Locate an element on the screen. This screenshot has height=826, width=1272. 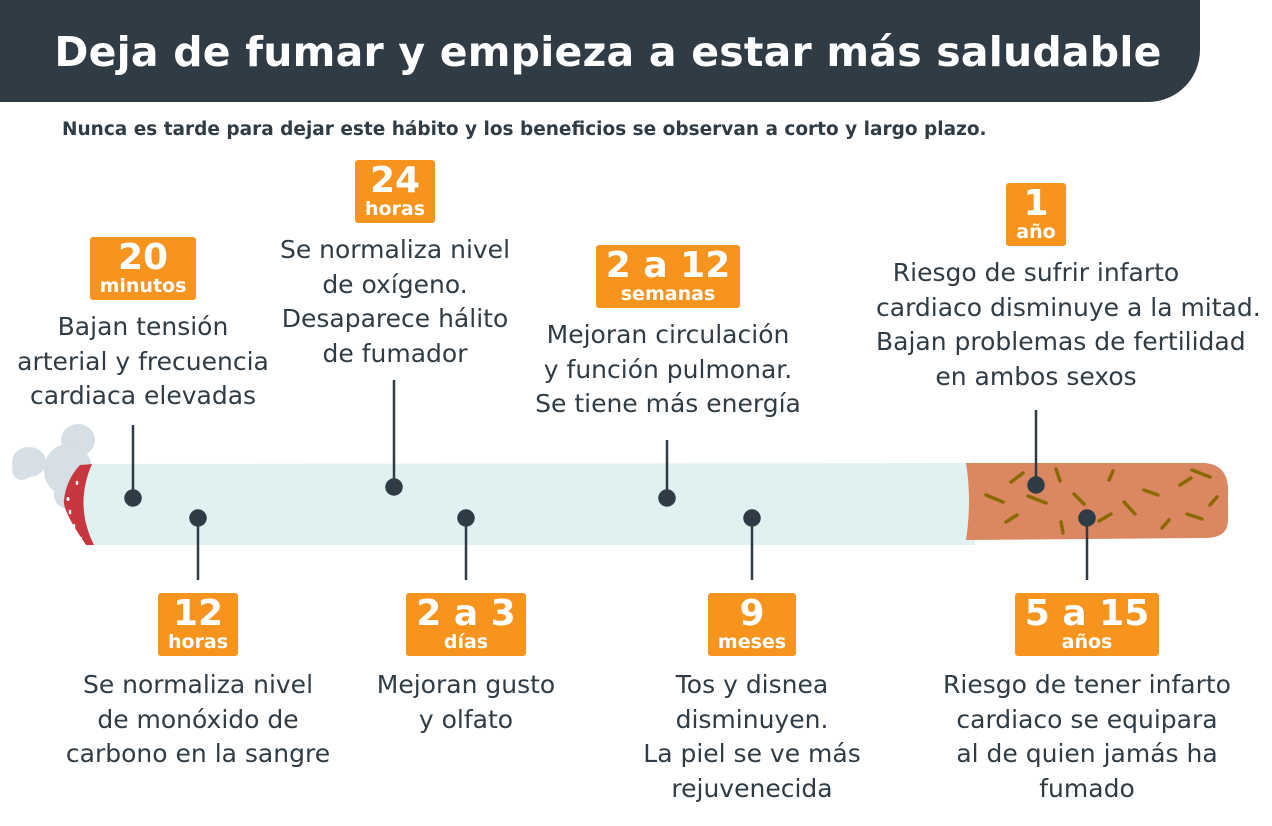
badge-number: 24 is located at coordinates (395, 180).